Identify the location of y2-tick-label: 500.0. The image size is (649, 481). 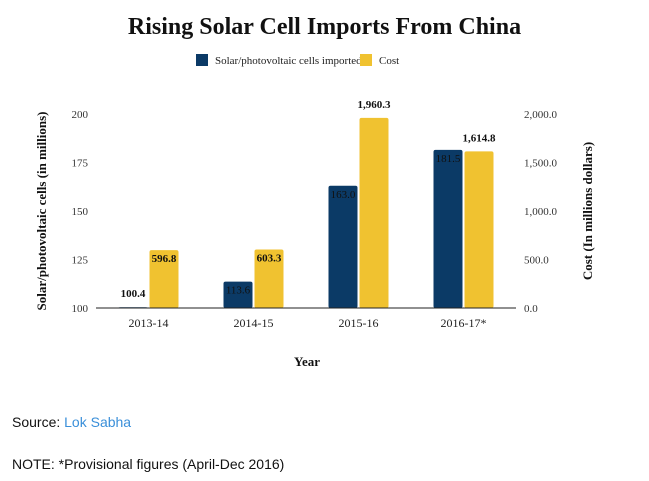
(536, 261).